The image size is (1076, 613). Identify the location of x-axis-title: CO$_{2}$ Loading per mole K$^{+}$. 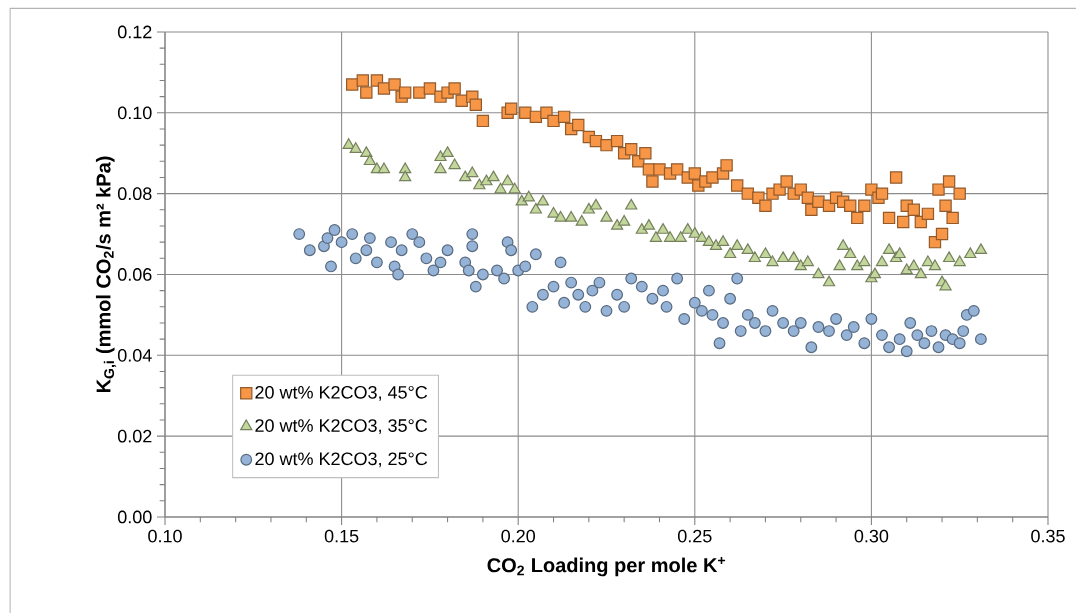
(606, 566).